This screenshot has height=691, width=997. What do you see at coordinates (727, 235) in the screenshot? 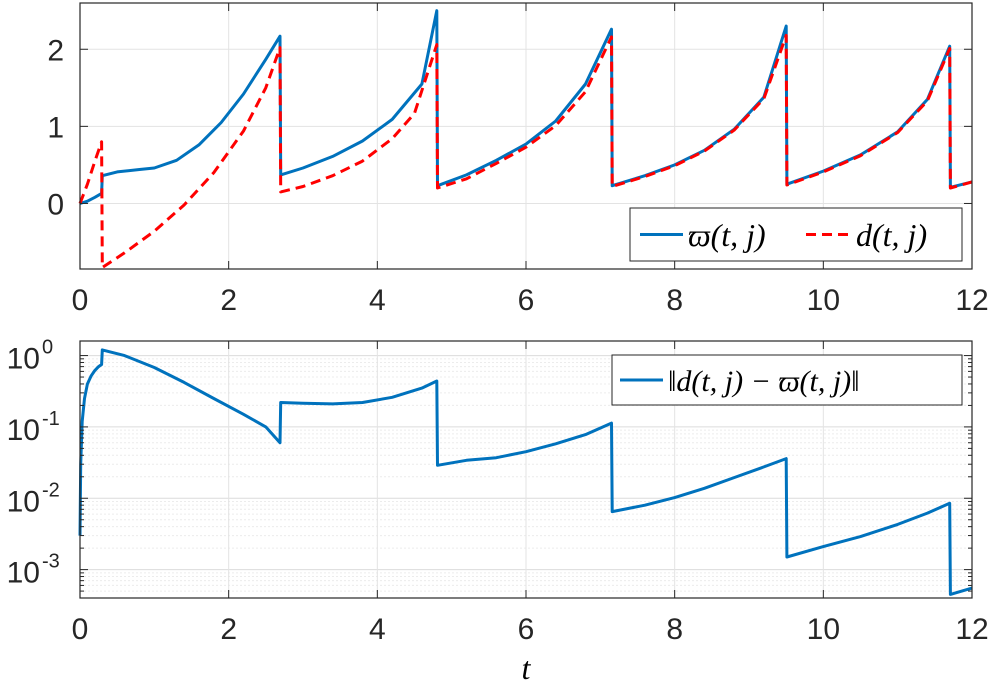
I see `legend-varpi-label: ϖ(t, j)` at bounding box center [727, 235].